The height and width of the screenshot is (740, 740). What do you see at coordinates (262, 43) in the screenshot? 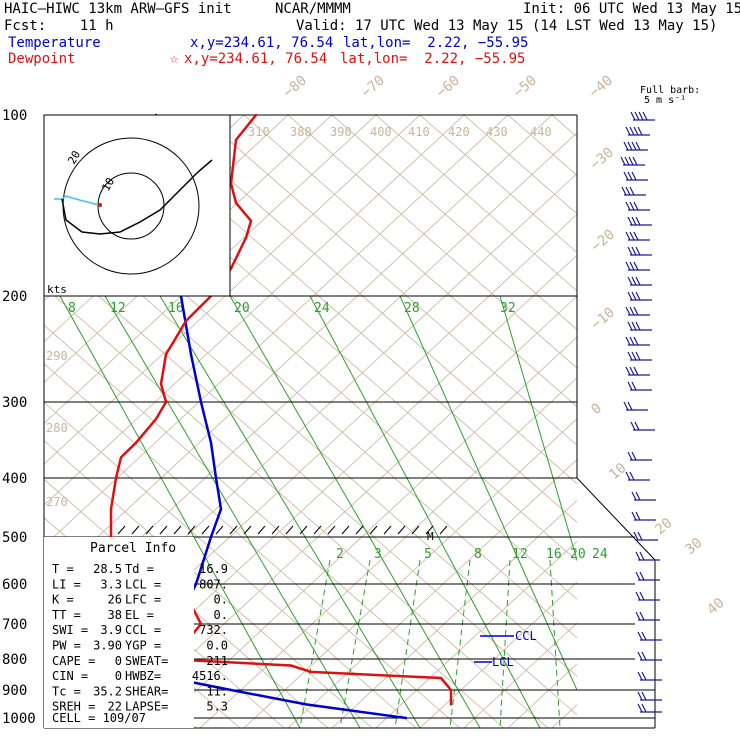
I see `temperature-xy: x,y=234.61, 76.54` at bounding box center [262, 43].